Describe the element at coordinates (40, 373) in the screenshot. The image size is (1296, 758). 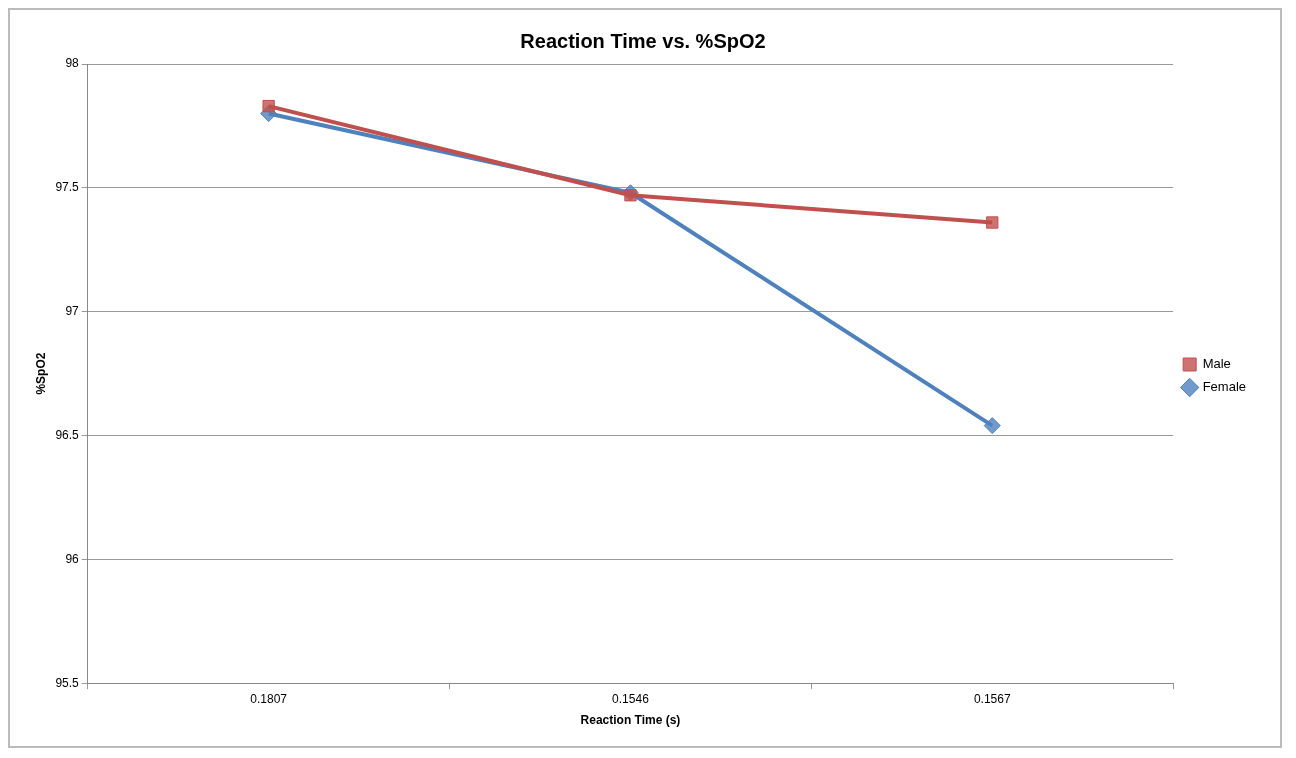
I see `y-axis-title: %SpO2` at that location.